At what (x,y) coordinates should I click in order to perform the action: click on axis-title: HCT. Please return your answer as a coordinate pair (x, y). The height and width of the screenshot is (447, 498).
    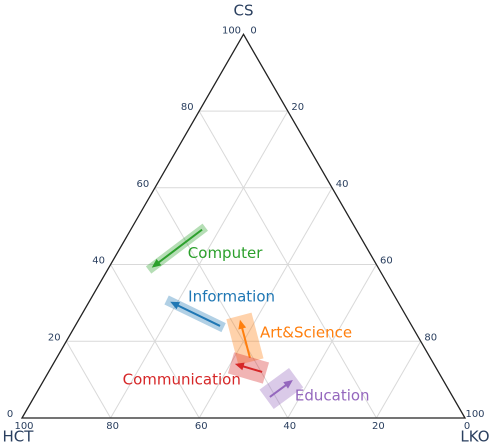
    Looking at the image, I should click on (19, 437).